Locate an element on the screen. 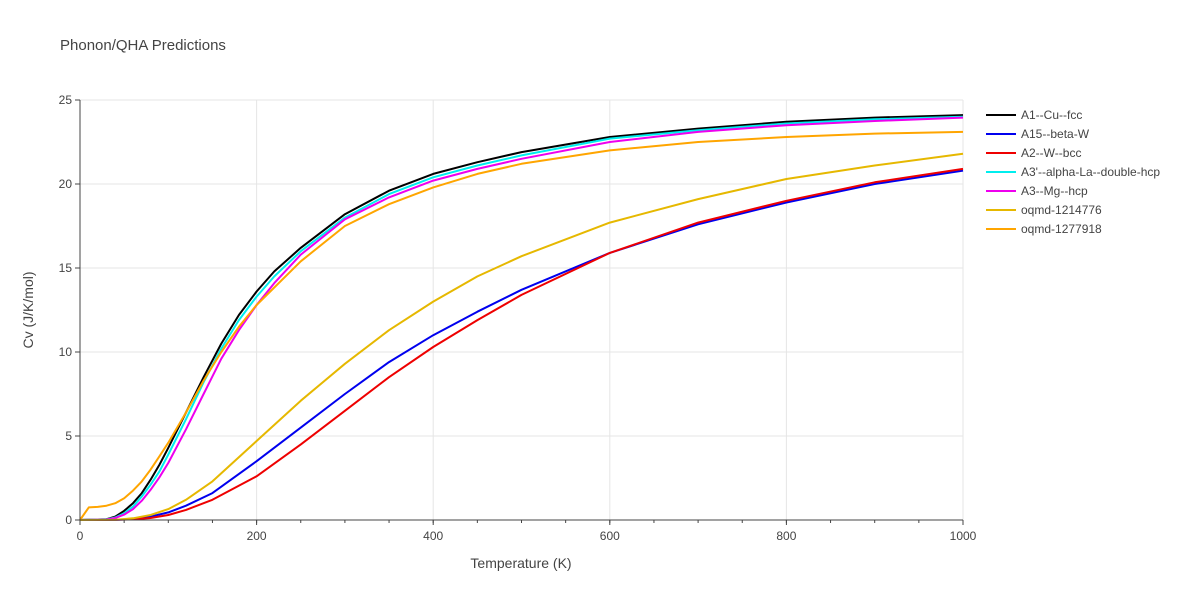  y-tick-label: 25 is located at coordinates (66, 100).